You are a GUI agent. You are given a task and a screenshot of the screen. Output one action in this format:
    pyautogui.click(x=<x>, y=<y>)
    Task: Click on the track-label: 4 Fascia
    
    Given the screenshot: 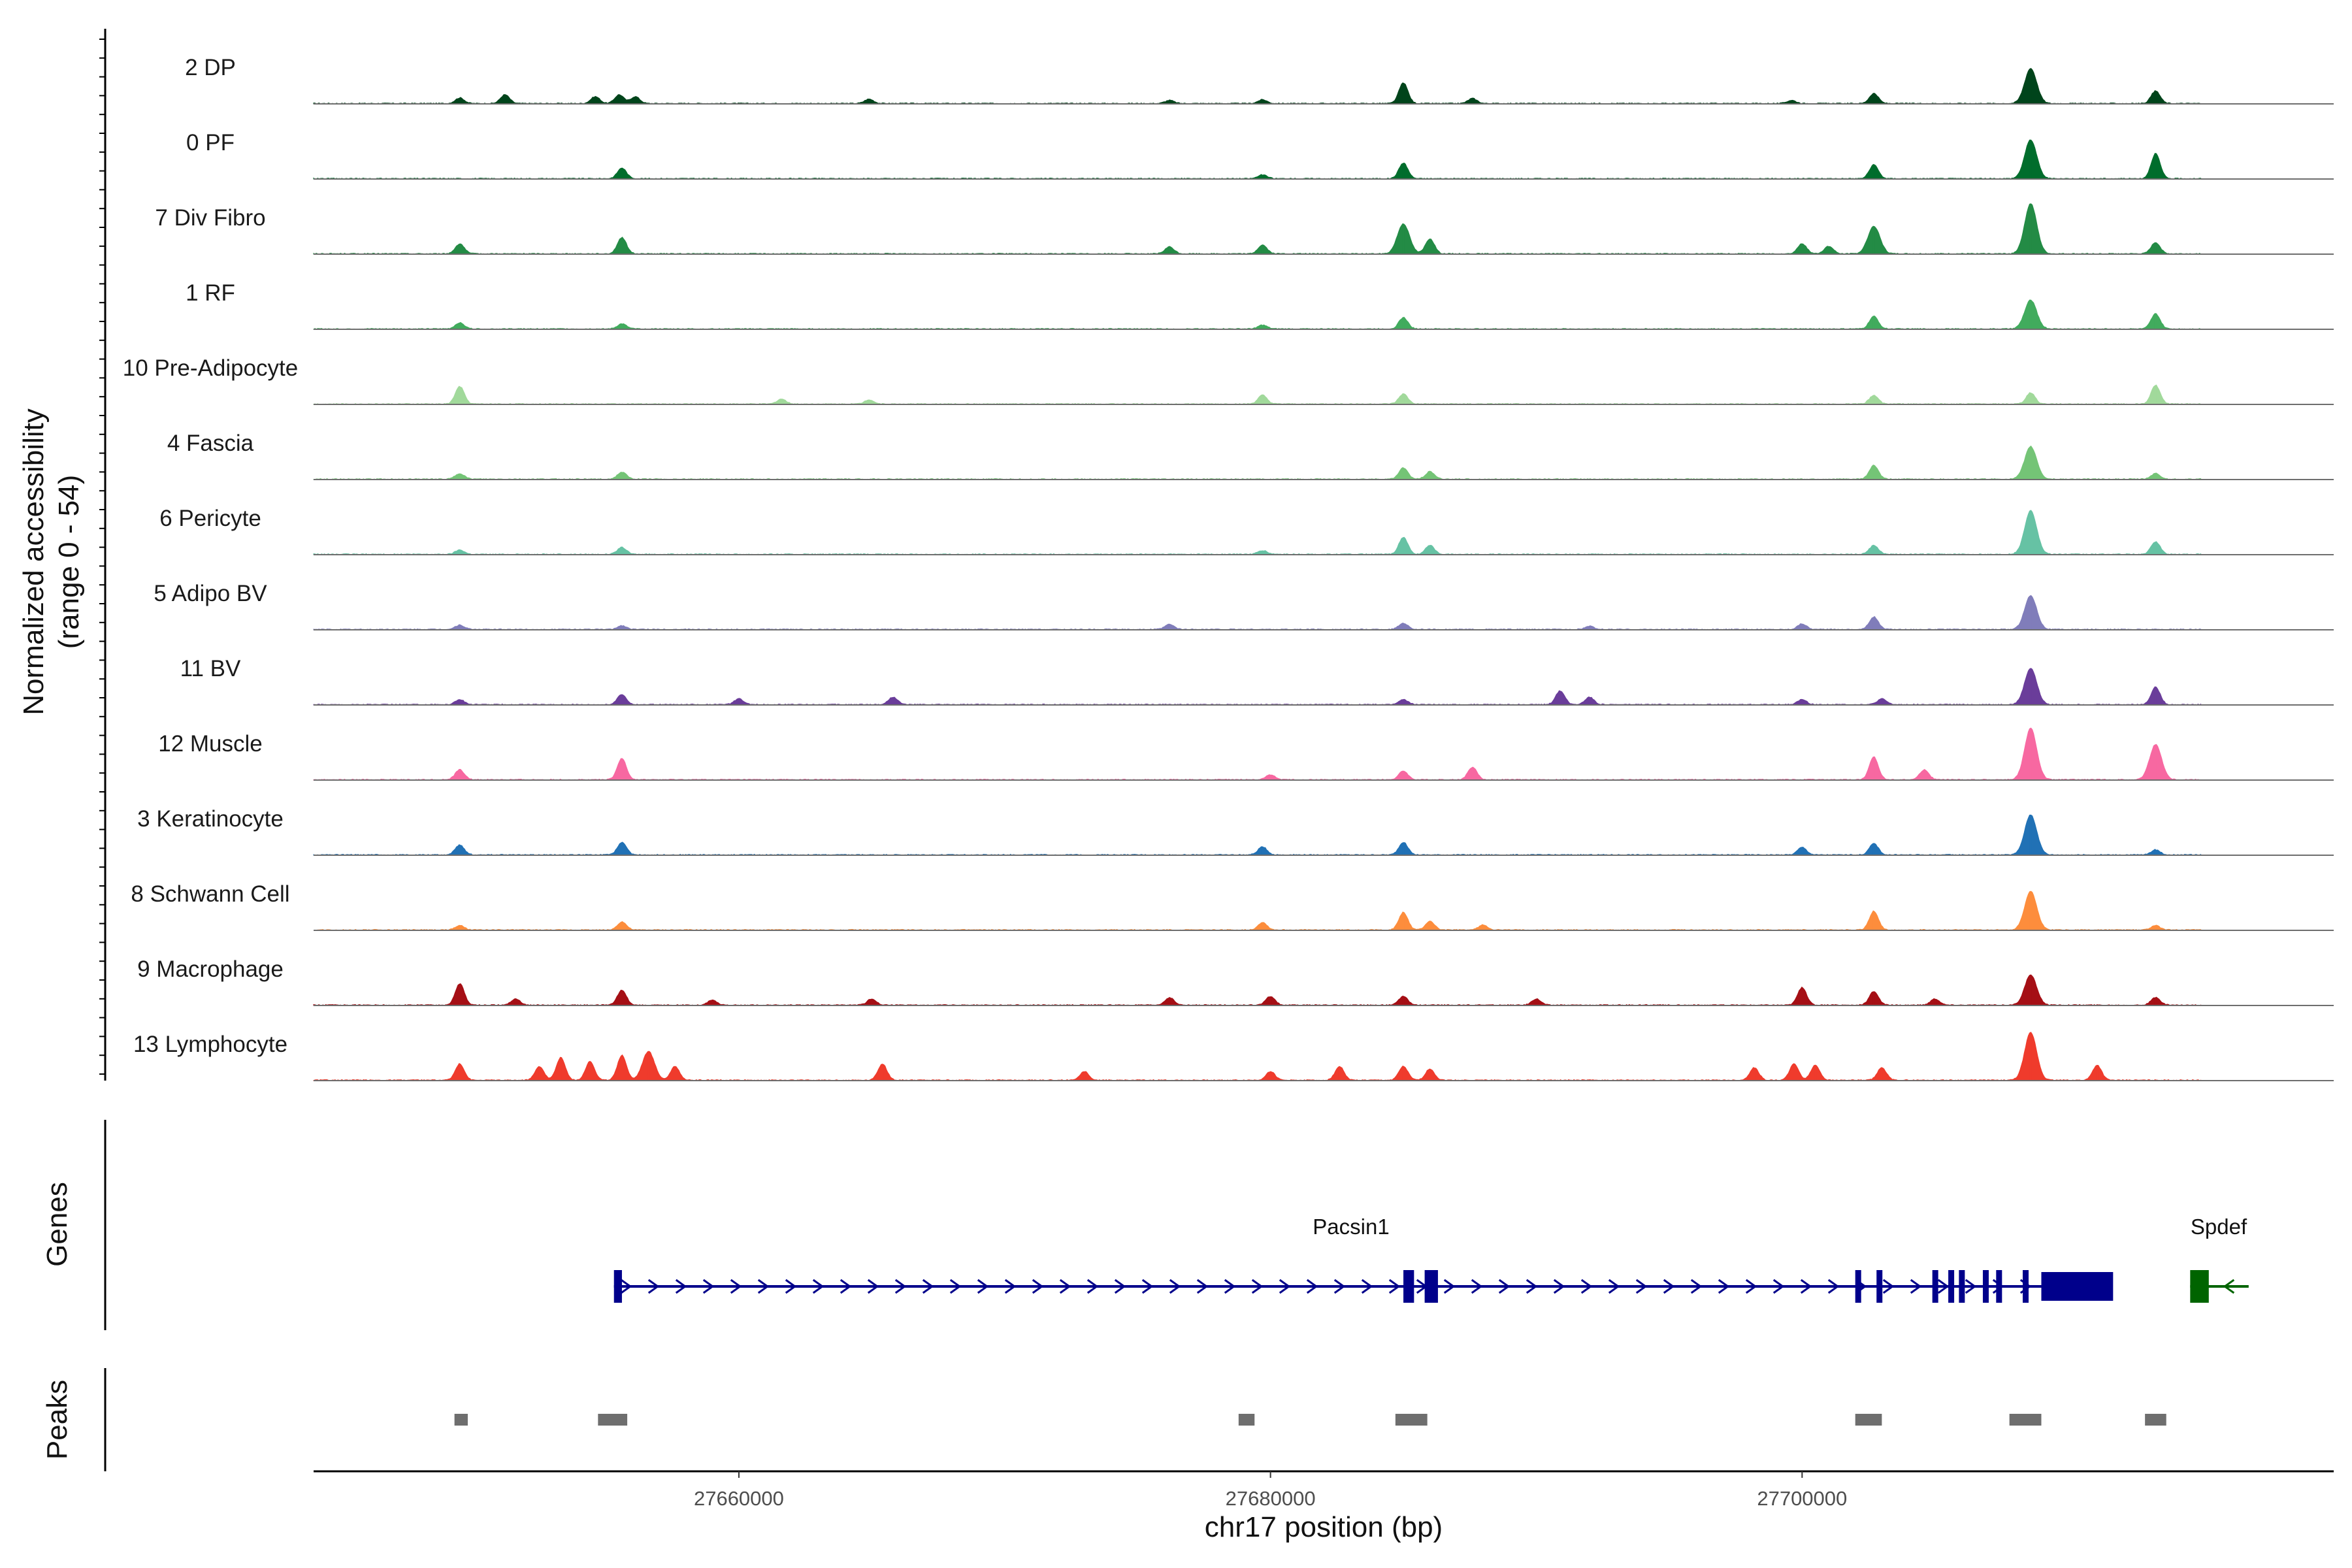 What is the action you would take?
    pyautogui.click(x=210, y=443)
    